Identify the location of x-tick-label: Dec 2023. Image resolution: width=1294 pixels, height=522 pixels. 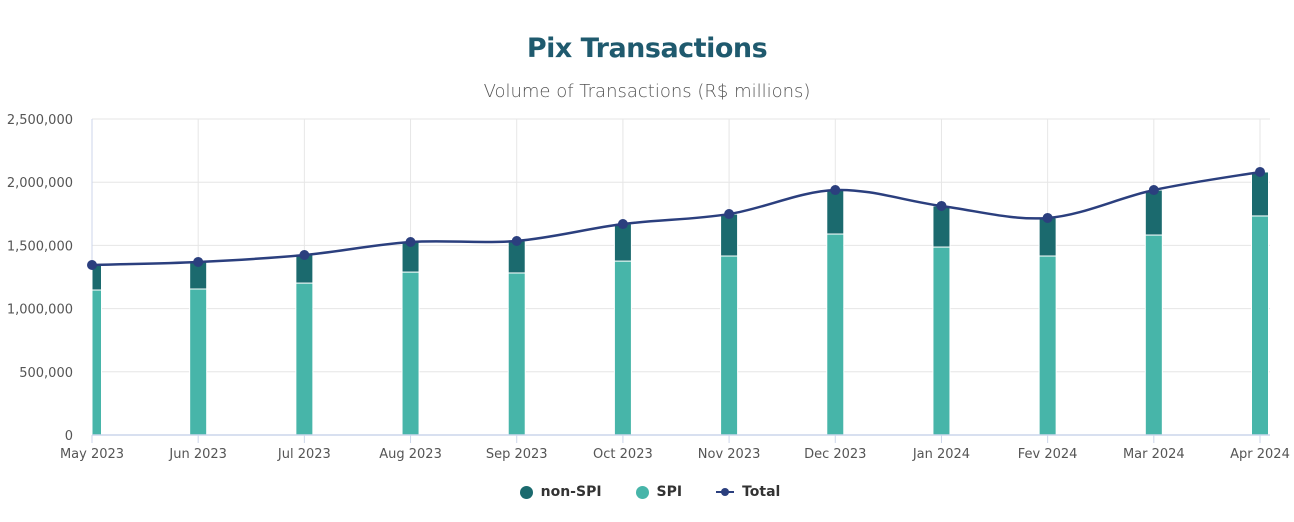
(835, 454).